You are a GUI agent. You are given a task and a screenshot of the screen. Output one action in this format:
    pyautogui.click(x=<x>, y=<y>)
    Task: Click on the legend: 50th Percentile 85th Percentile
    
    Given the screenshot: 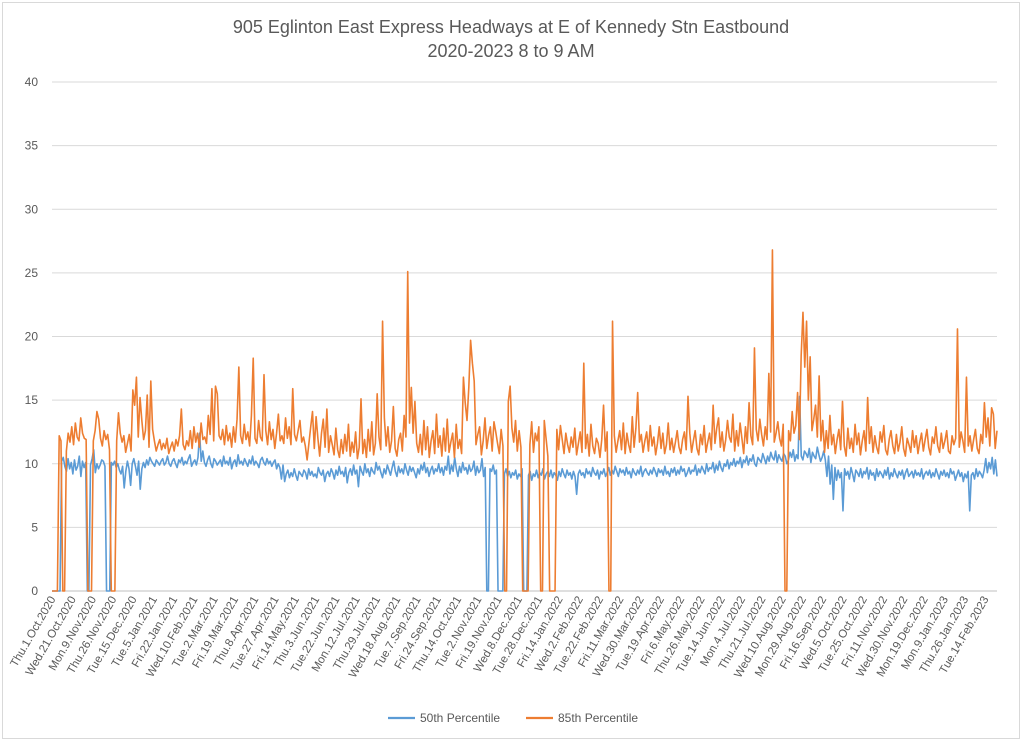 What is the action you would take?
    pyautogui.click(x=513, y=718)
    